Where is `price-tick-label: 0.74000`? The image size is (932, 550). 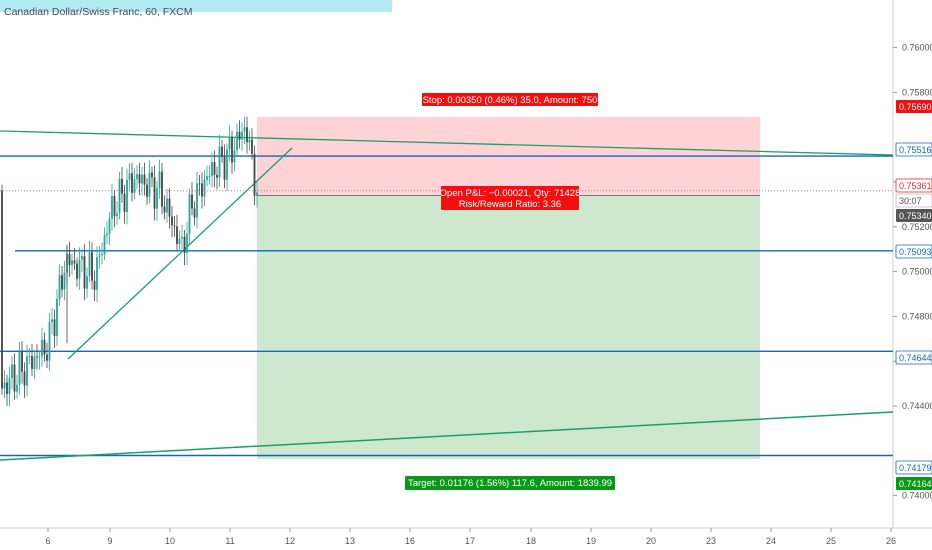
price-tick-label: 0.74000 is located at coordinates (917, 496).